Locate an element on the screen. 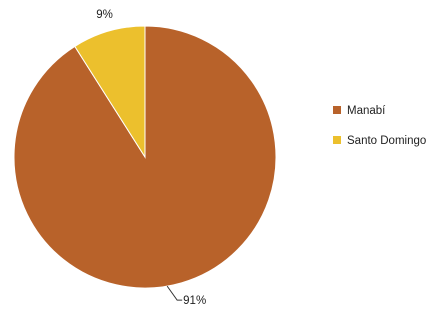 Image resolution: width=443 pixels, height=320 pixels. legend: Manabí Santo Domingo is located at coordinates (379, 126).